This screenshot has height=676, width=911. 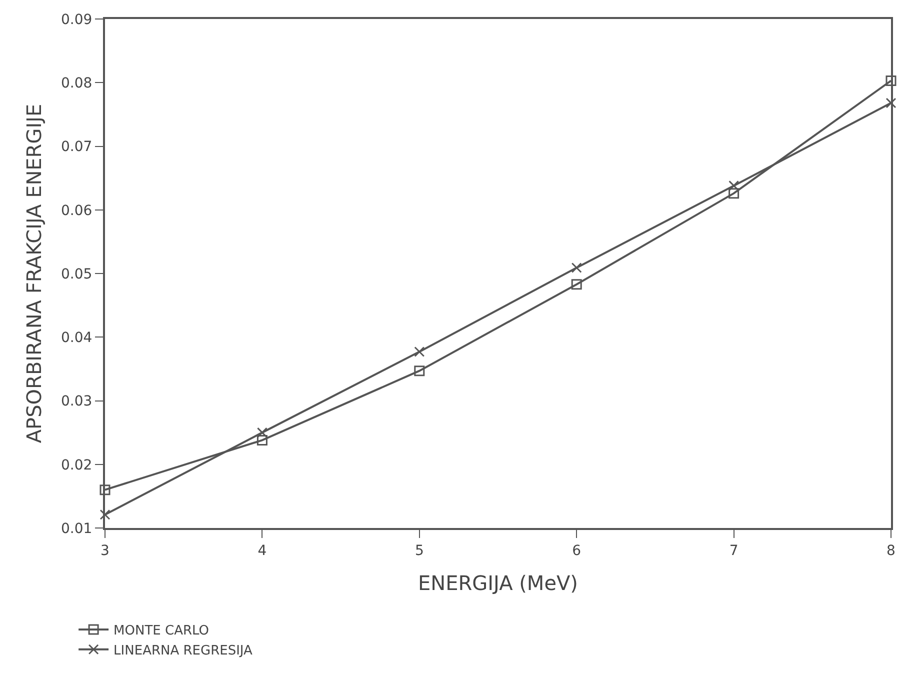 What do you see at coordinates (76, 274) in the screenshot?
I see `y-tick-label: 0.05` at bounding box center [76, 274].